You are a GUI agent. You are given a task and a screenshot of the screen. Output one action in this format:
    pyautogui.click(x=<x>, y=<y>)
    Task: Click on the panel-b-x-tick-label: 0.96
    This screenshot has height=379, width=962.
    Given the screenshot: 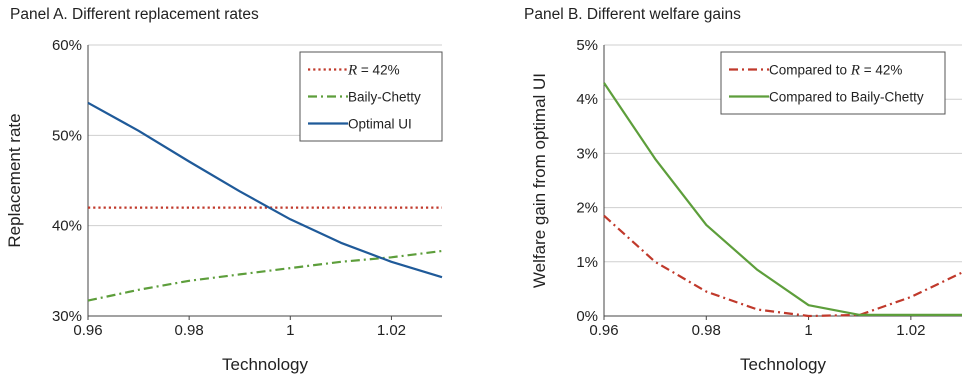 What is the action you would take?
    pyautogui.click(x=603, y=330)
    